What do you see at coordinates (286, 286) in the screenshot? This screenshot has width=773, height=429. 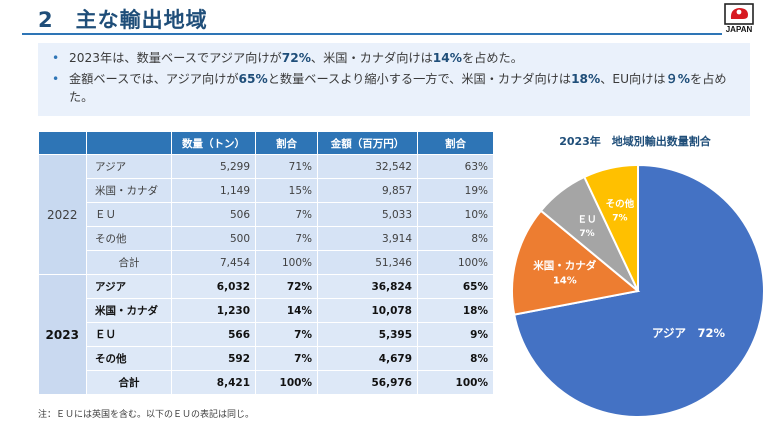 I see `quantity-share-cell: 72%` at bounding box center [286, 286].